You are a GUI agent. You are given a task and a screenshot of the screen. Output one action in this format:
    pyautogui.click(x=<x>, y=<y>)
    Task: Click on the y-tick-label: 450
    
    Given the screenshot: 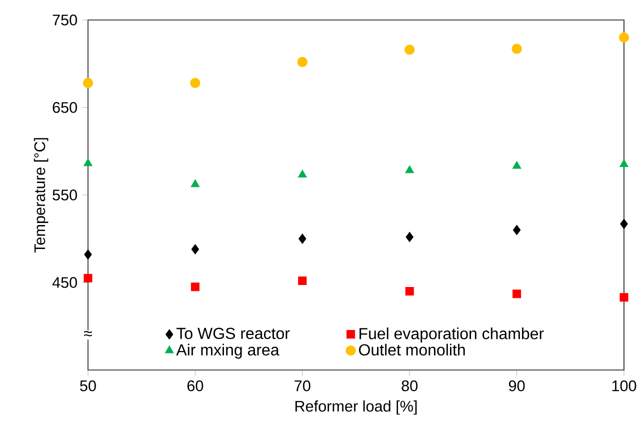 What is the action you would take?
    pyautogui.click(x=64, y=282)
    